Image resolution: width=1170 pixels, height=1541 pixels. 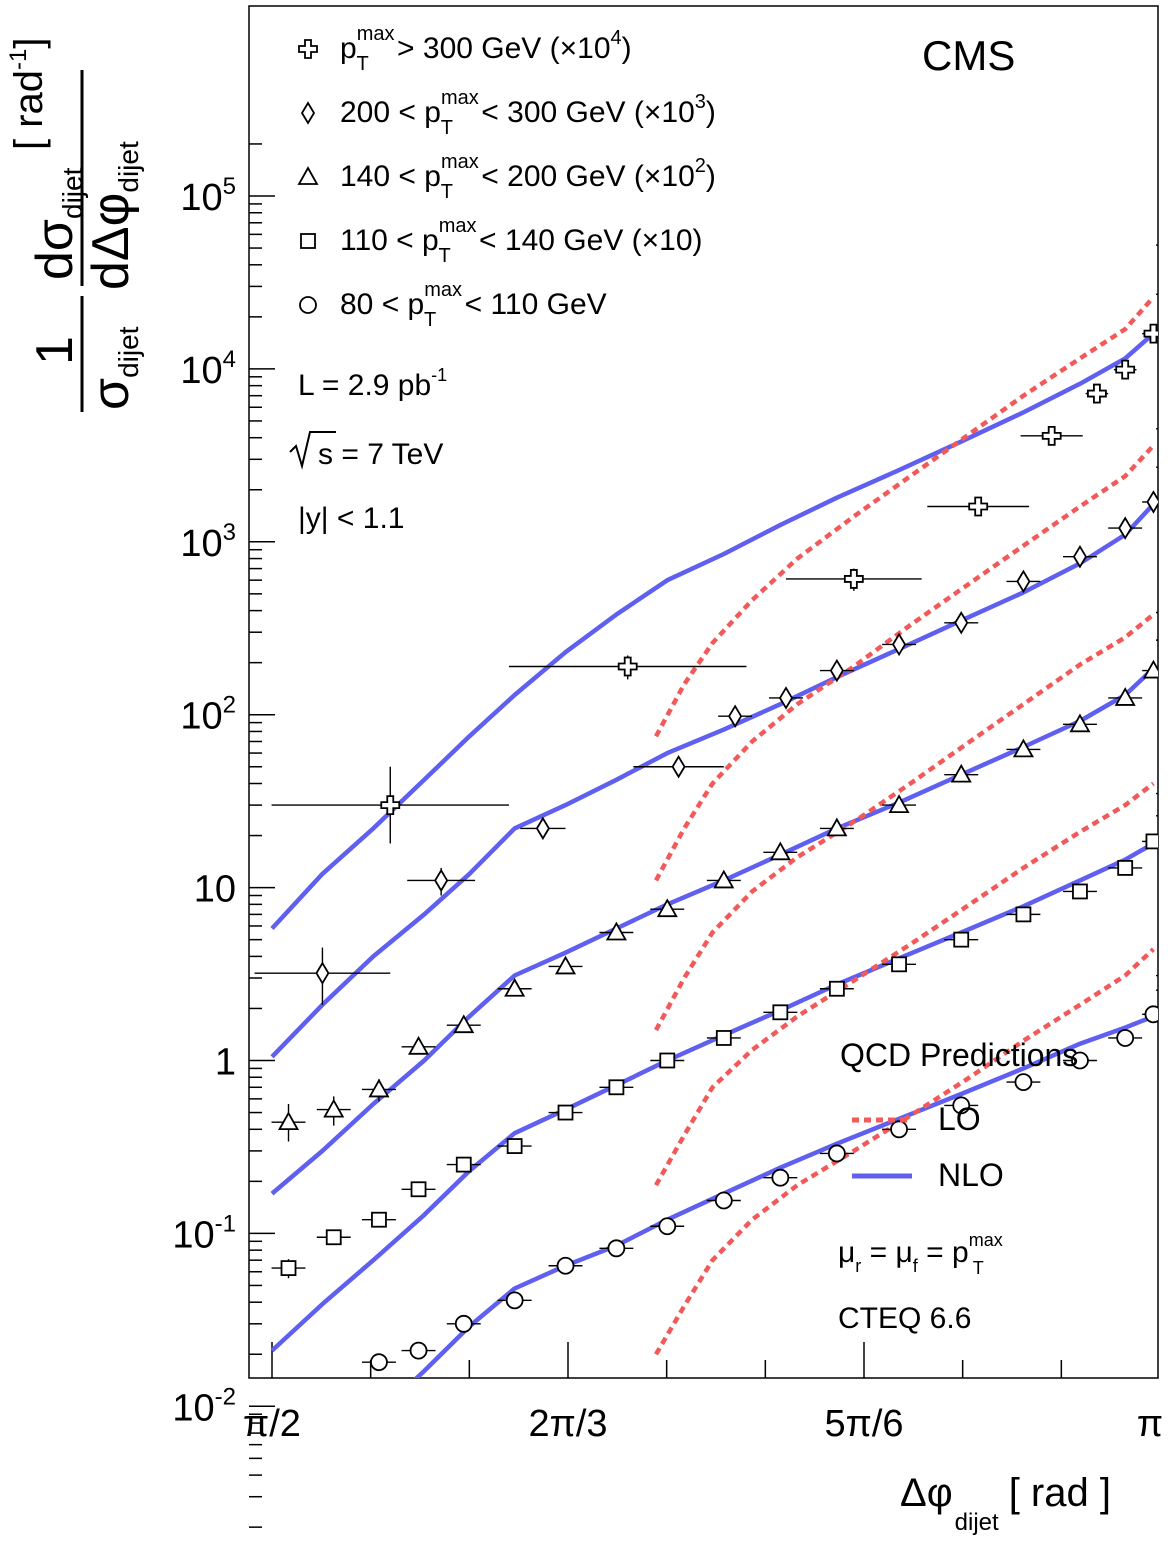 What do you see at coordinates (372, 383) in the screenshot?
I see `lumi-text: L = 2.9 pb-1` at bounding box center [372, 383].